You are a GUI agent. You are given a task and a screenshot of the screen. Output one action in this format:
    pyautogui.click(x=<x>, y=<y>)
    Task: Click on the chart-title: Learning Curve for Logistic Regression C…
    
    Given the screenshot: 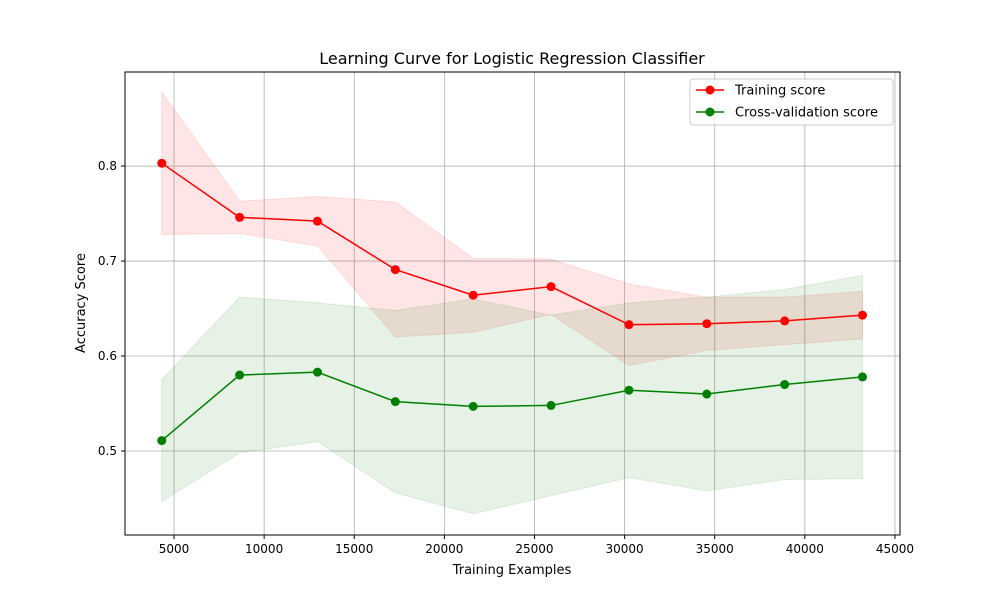 What is the action you would take?
    pyautogui.click(x=512, y=58)
    